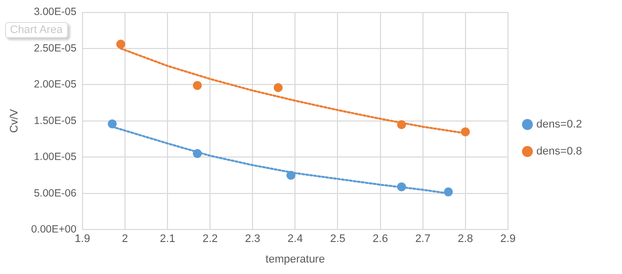 This screenshot has width=622, height=274. What do you see at coordinates (125, 239) in the screenshot?
I see `x-tick-label: 2` at bounding box center [125, 239].